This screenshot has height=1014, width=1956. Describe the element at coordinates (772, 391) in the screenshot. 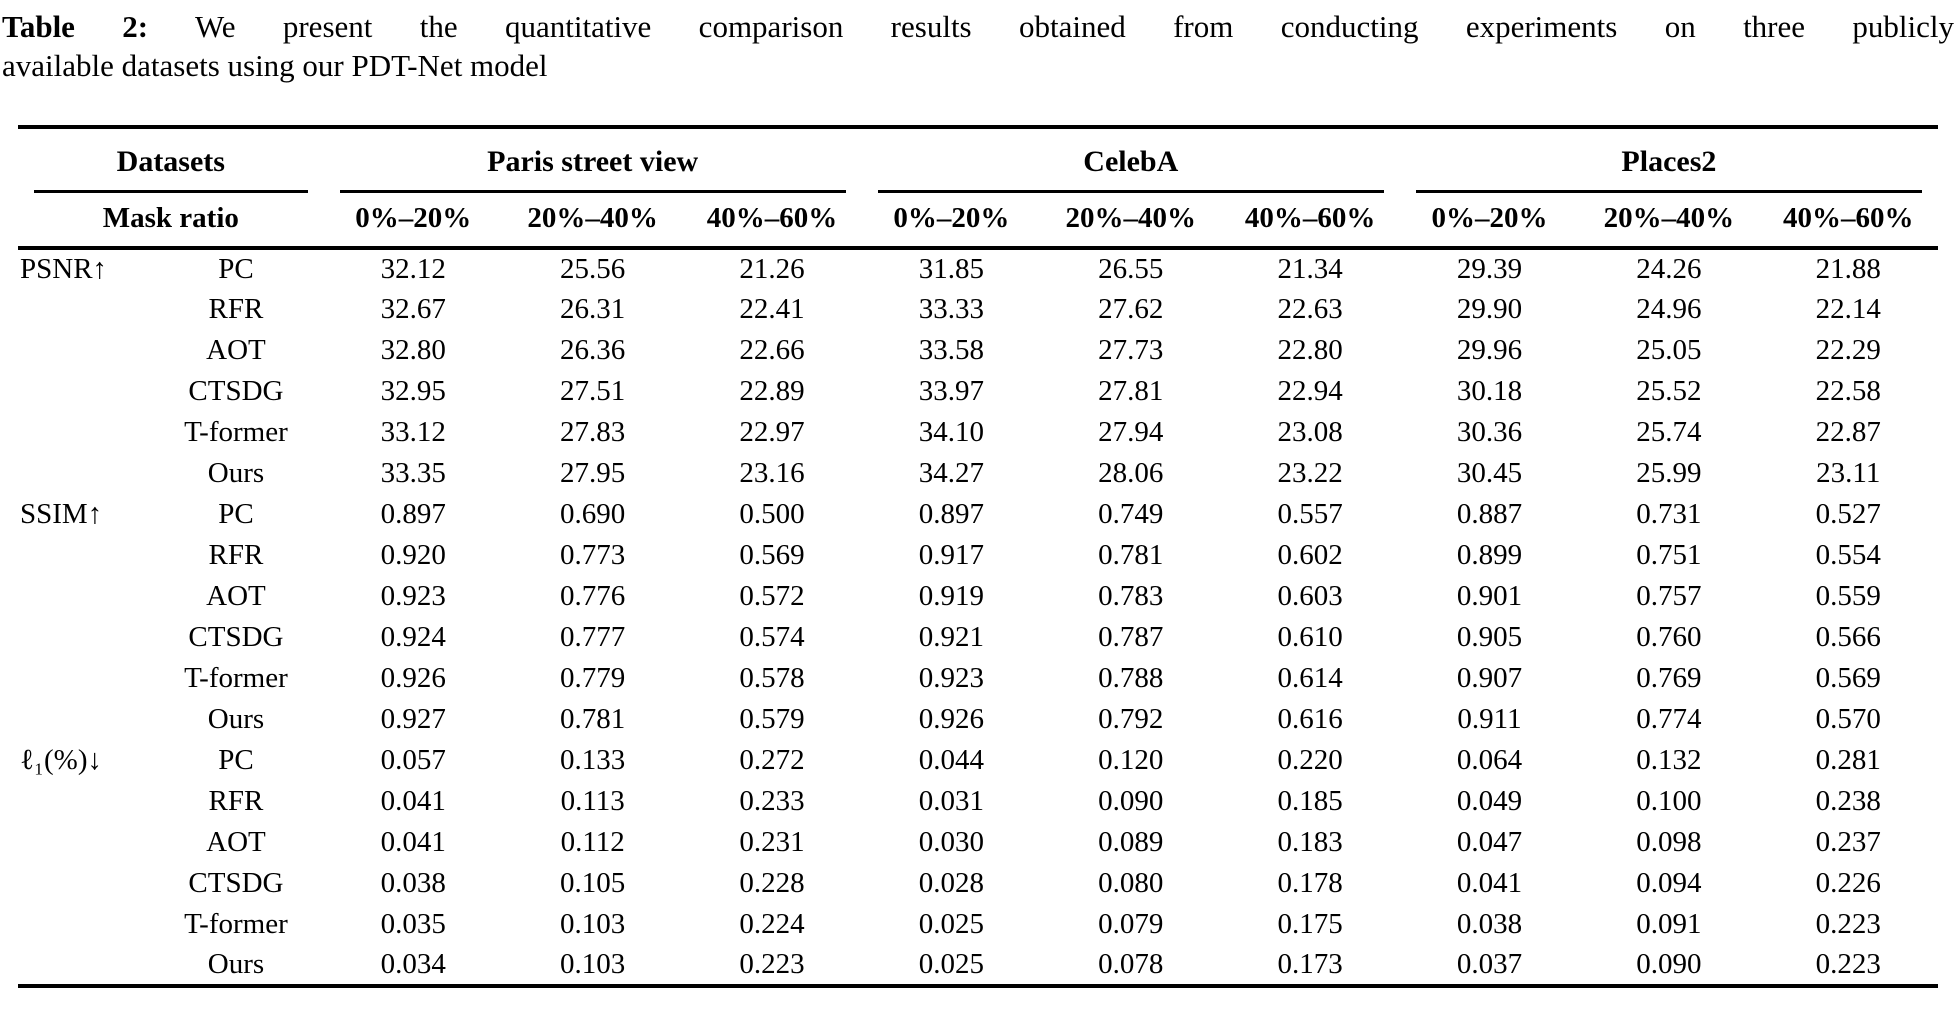

I see `value-cell: 22.89` at that location.